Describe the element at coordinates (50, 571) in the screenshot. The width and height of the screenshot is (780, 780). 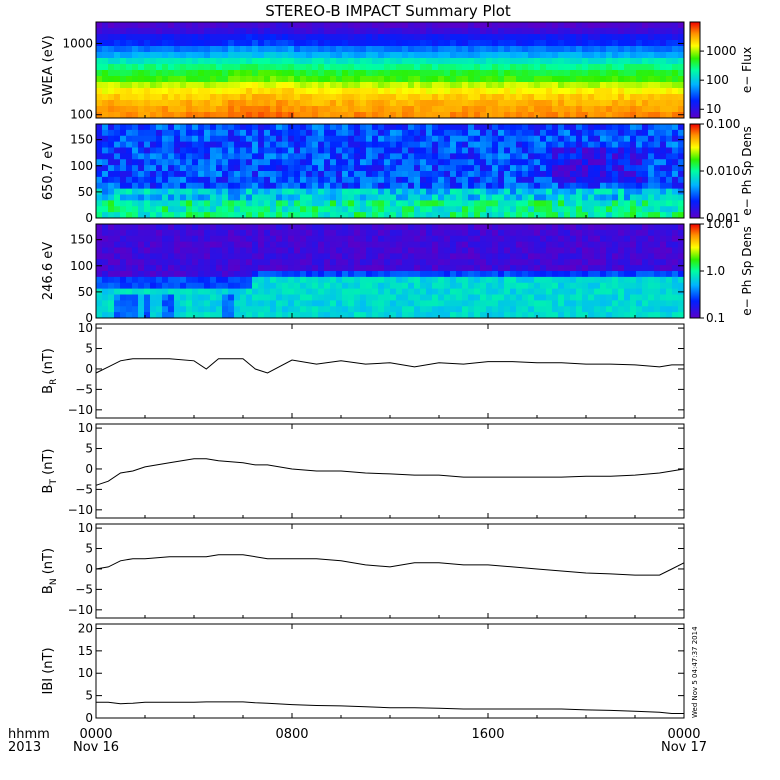
I see `ylabel-5: BN (nT)` at that location.